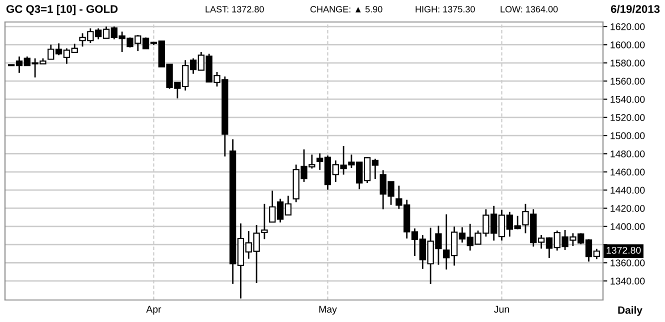 The image size is (665, 322). I want to click on y-tick-label: 1500.00, so click(627, 136).